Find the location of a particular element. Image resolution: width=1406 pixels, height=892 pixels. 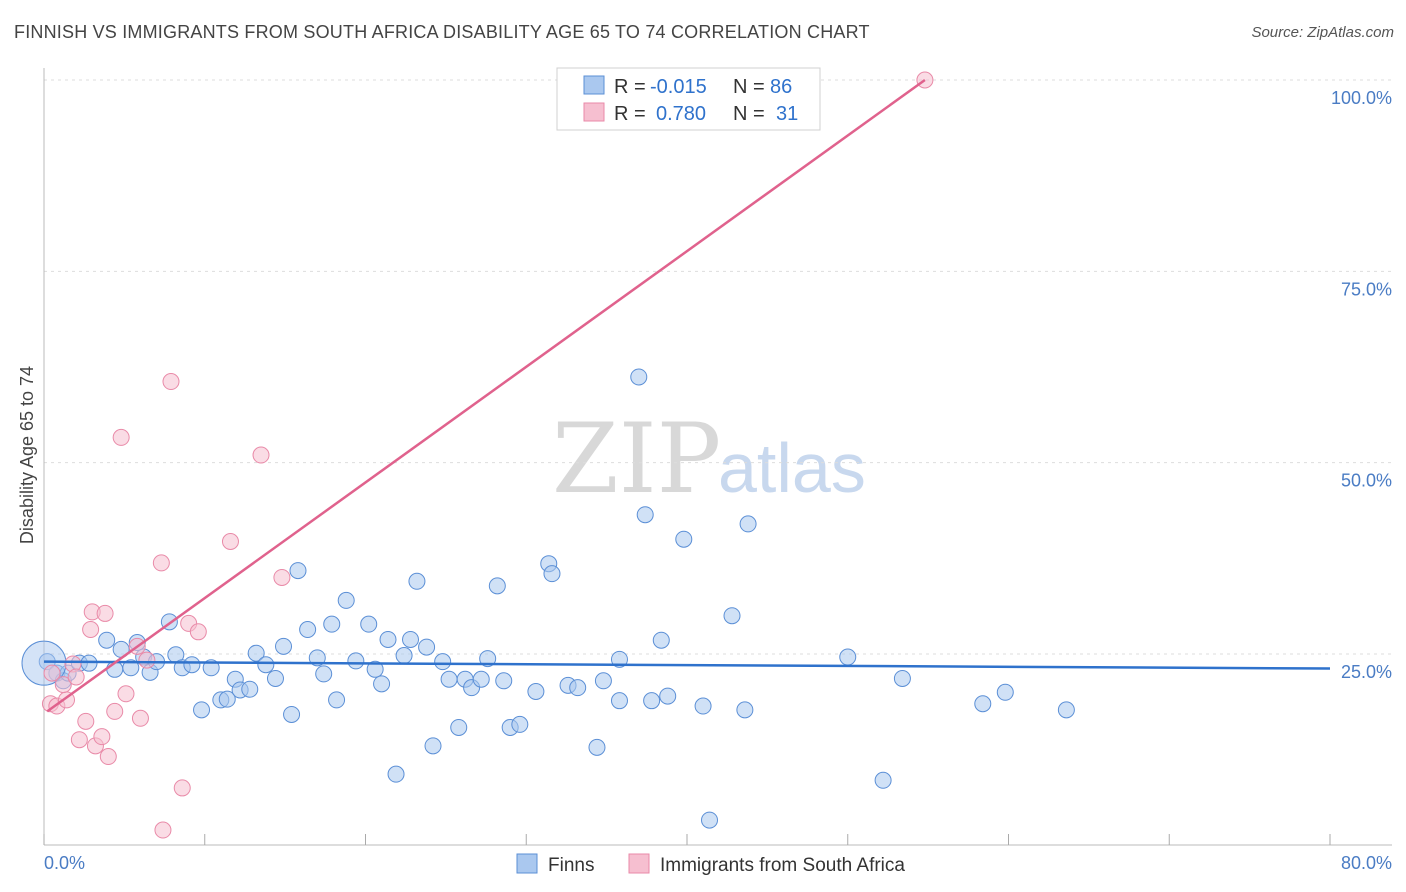

y-tick-labels: 25.0% 50.0% 75.0% 100.0% is located at coordinates (1361, 385).